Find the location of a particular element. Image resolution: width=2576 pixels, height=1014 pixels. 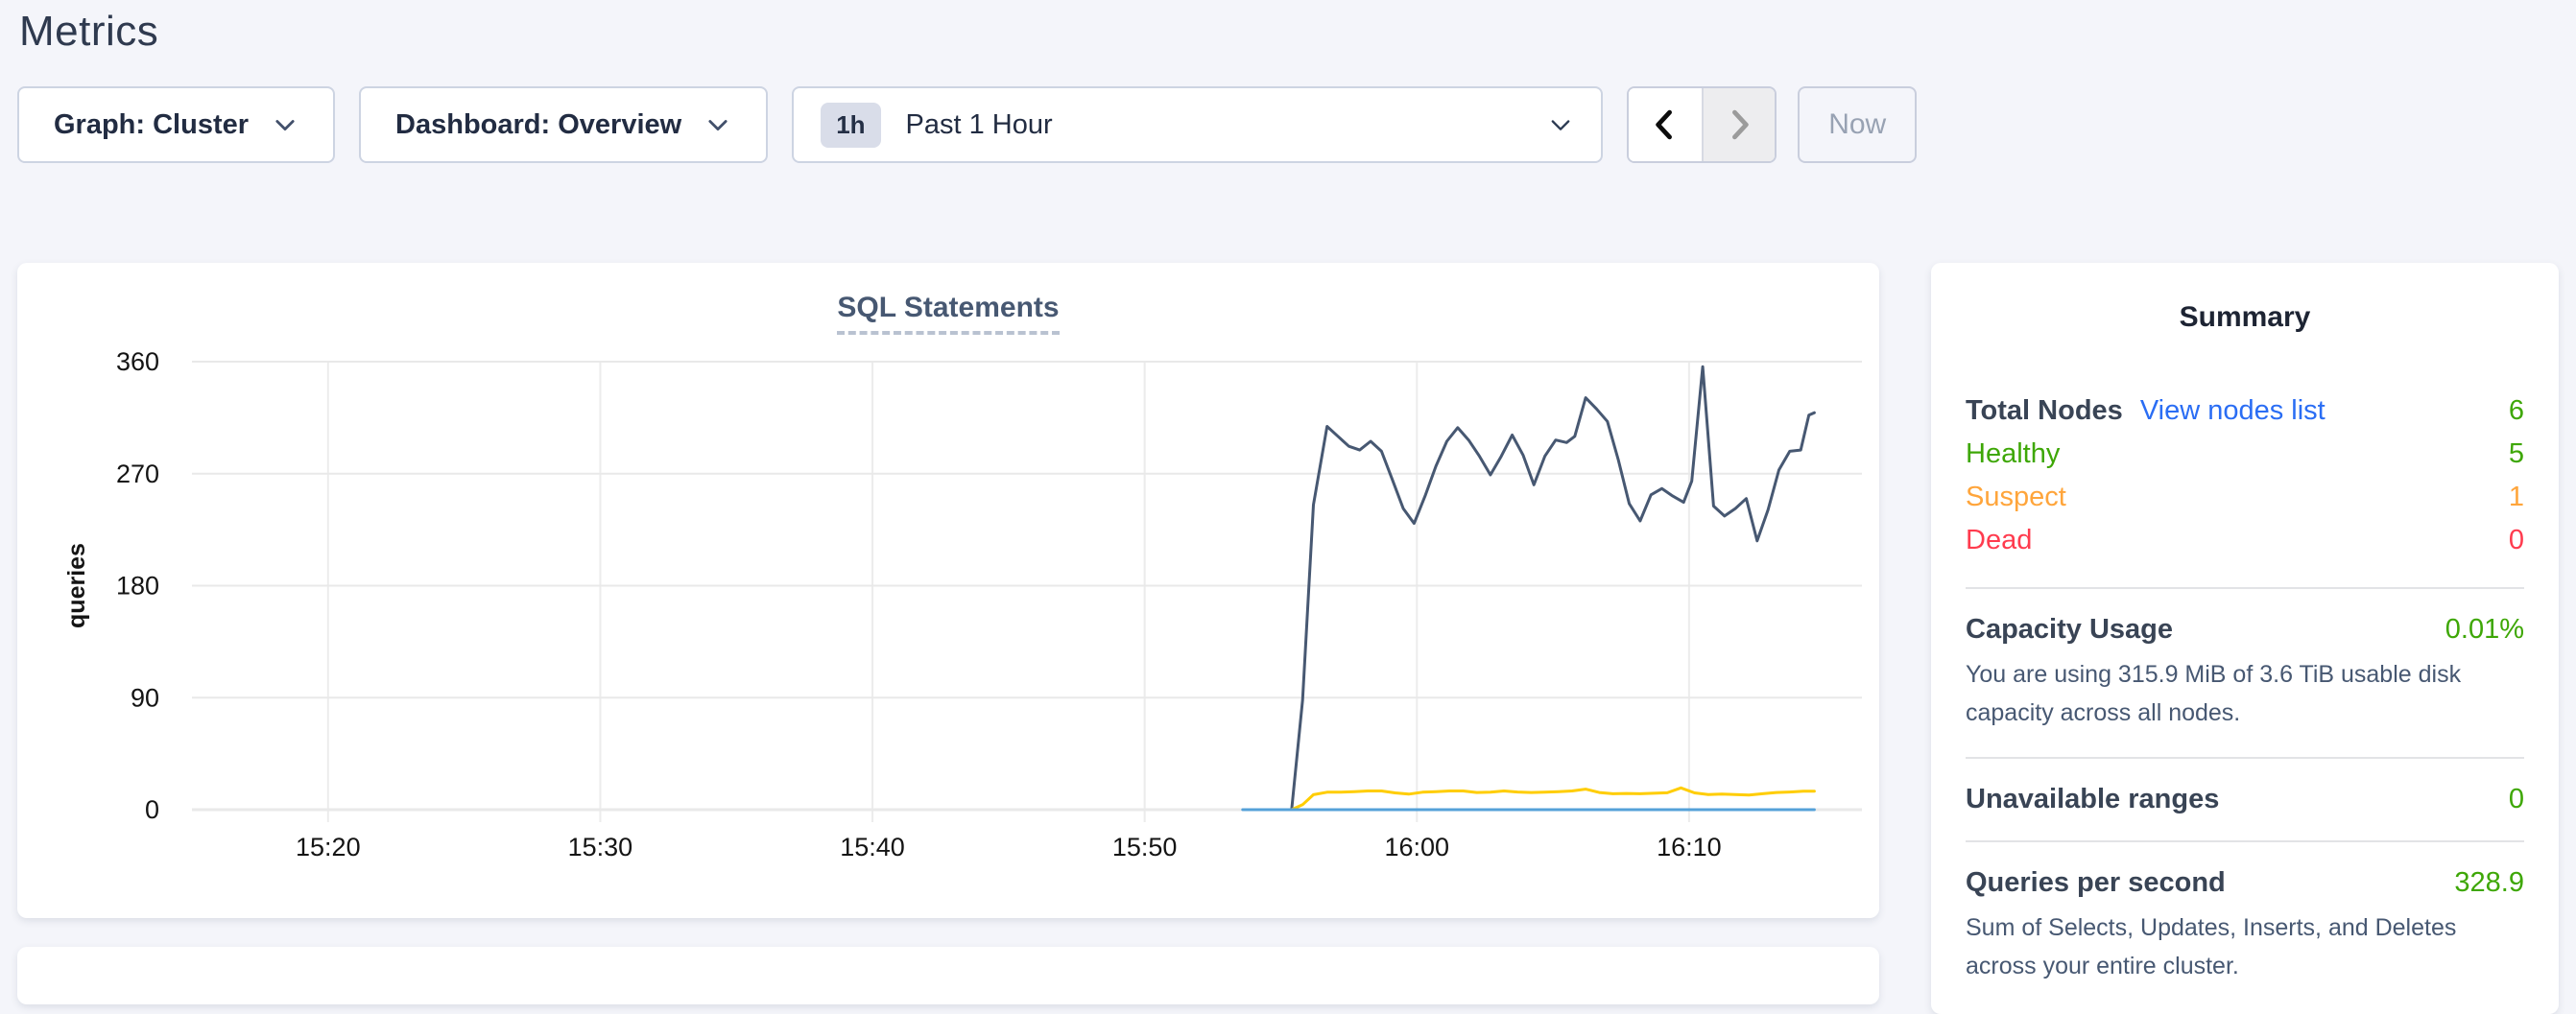

svg-text: 180 is located at coordinates (137, 587).